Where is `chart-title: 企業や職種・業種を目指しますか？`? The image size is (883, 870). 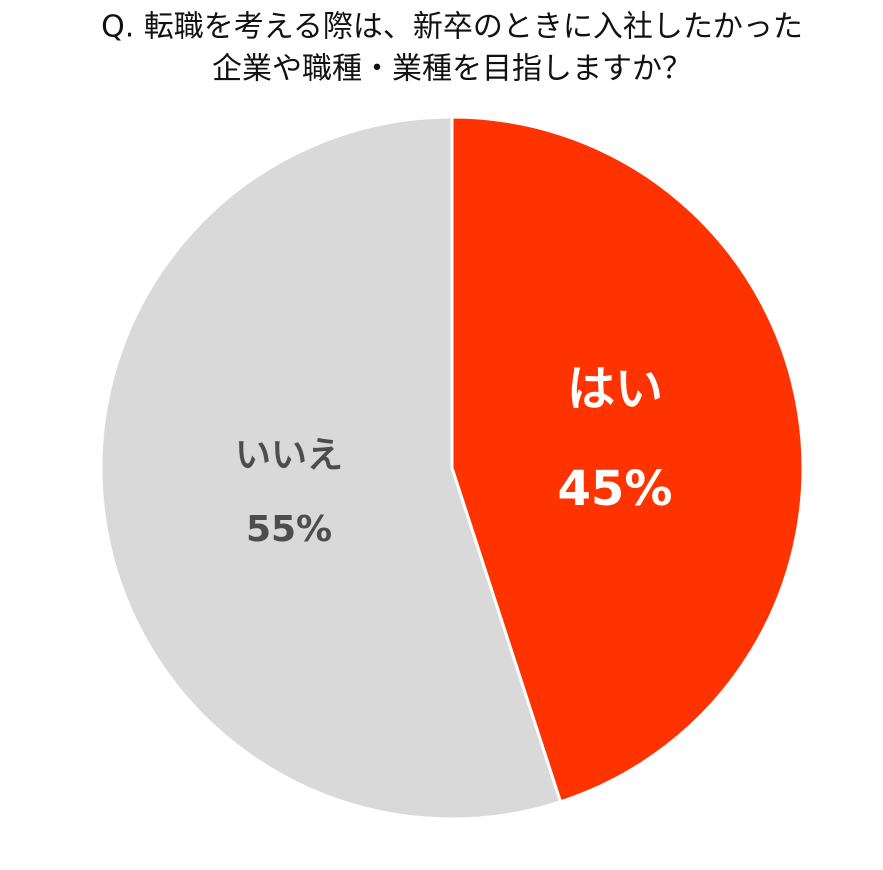 chart-title: 企業や職種・業種を目指しますか？ is located at coordinates (452, 69).